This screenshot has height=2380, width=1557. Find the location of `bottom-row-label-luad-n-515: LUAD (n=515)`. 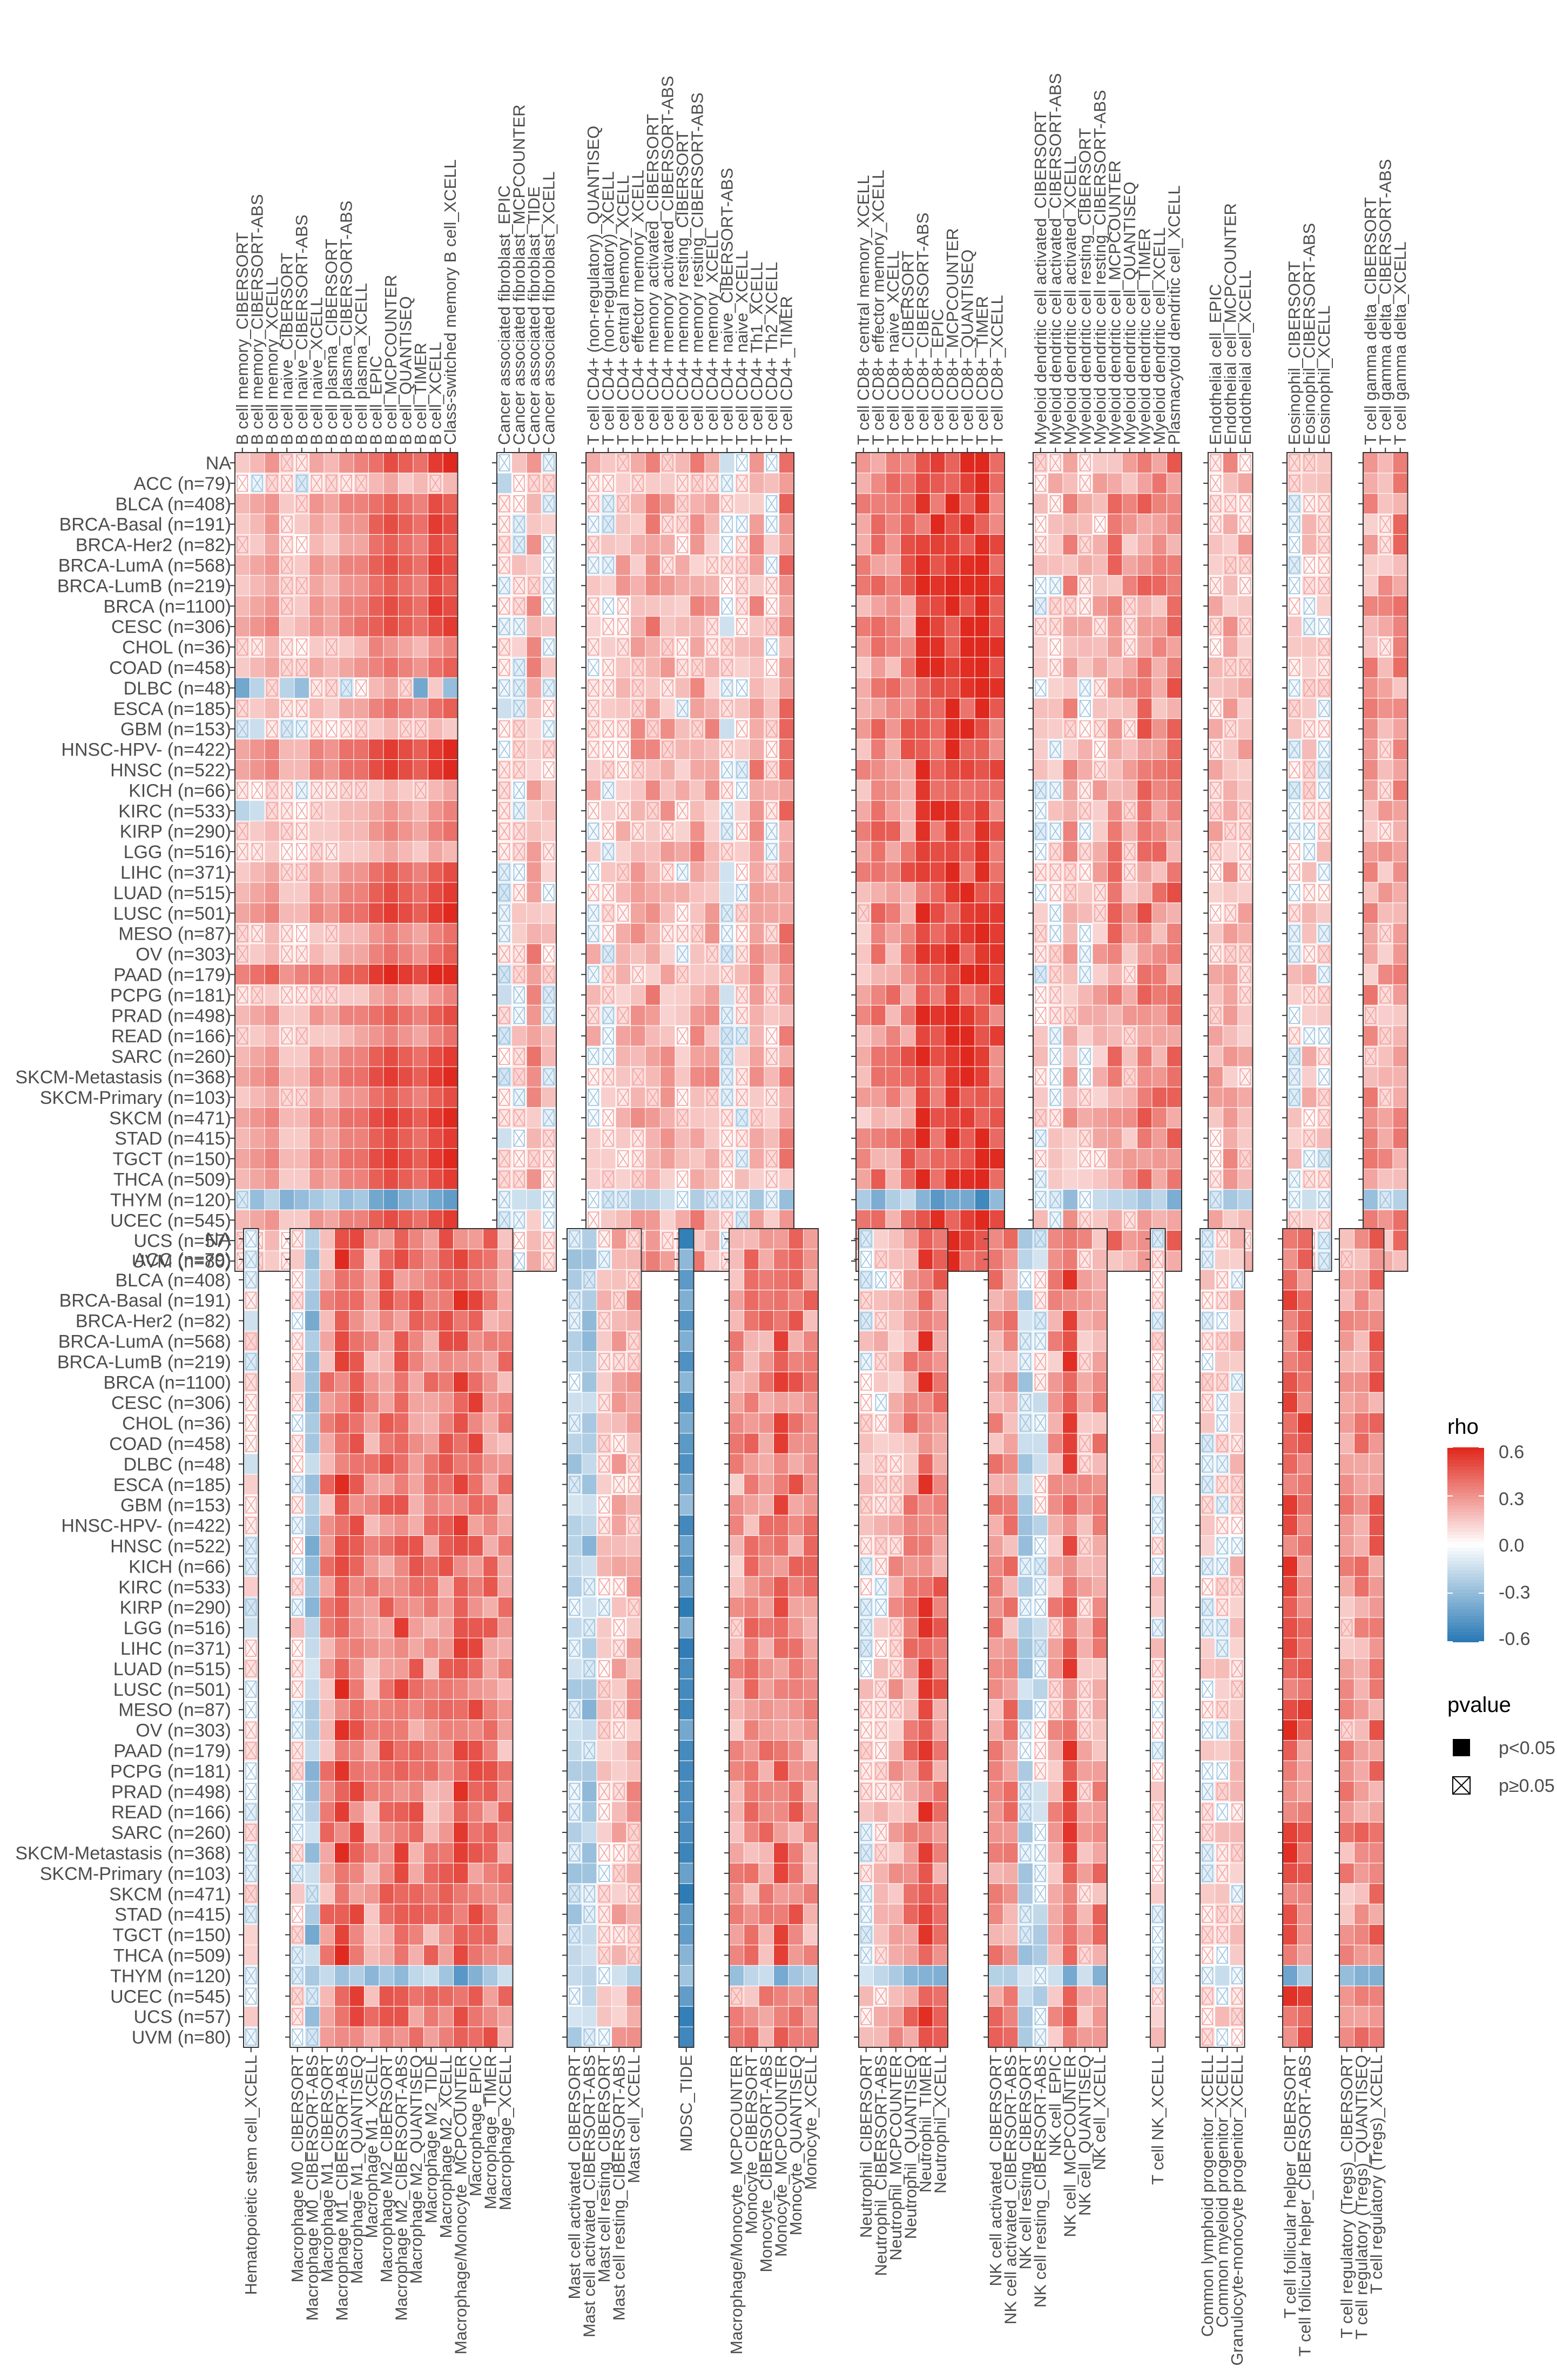

bottom-row-label-luad-n-515: LUAD (n=515) is located at coordinates (172, 1670).